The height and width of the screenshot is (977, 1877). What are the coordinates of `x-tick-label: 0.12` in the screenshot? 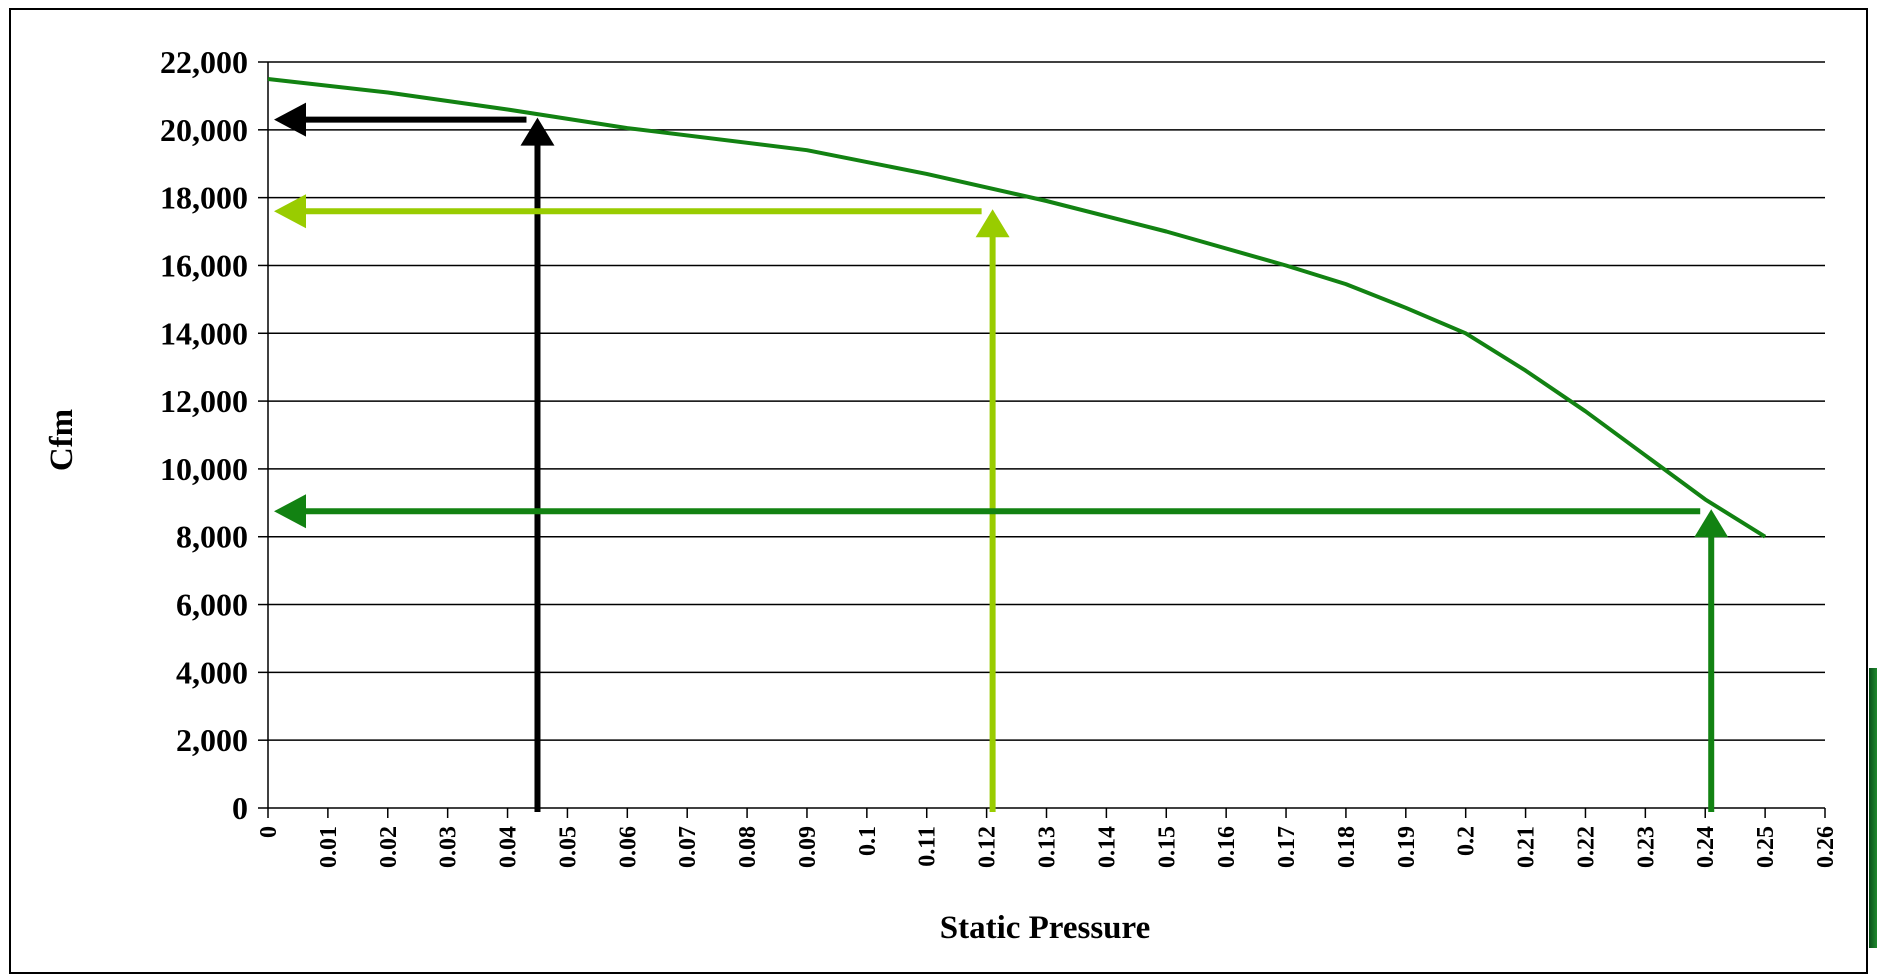 It's located at (988, 847).